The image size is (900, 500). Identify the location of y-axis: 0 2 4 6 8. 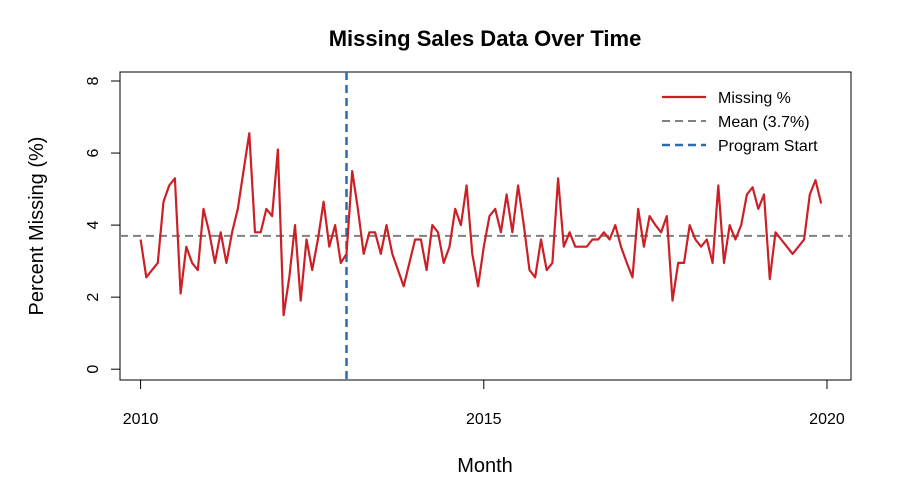
(103, 225).